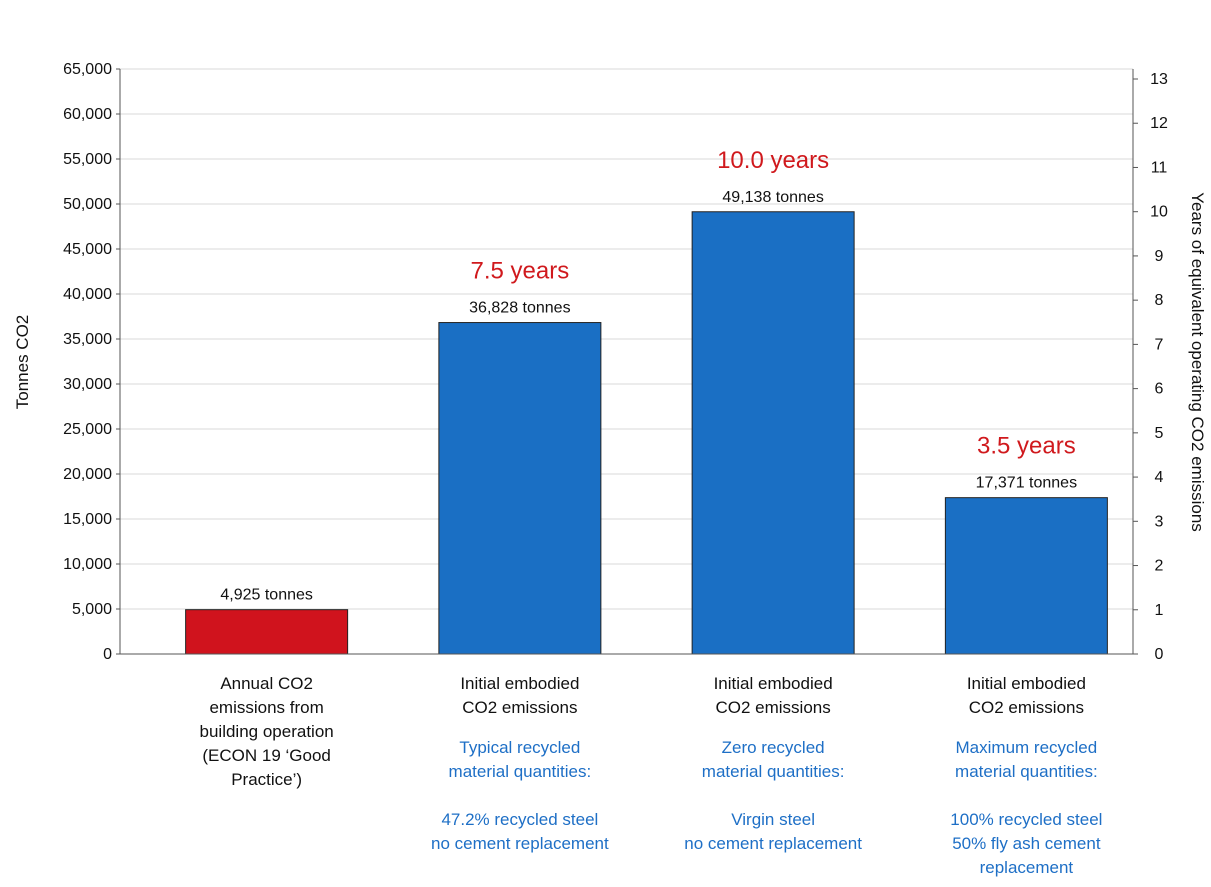  Describe the element at coordinates (266, 683) in the screenshot. I see `category-label-line: Annual CO2` at that location.